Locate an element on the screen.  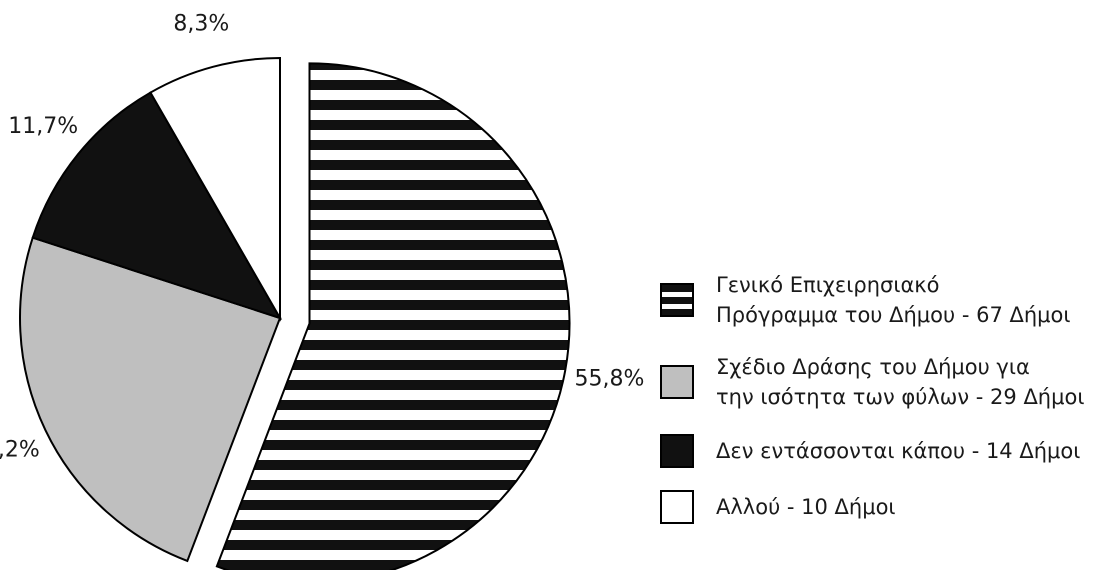
label-none-pct: 11,7% is located at coordinates (43, 126).